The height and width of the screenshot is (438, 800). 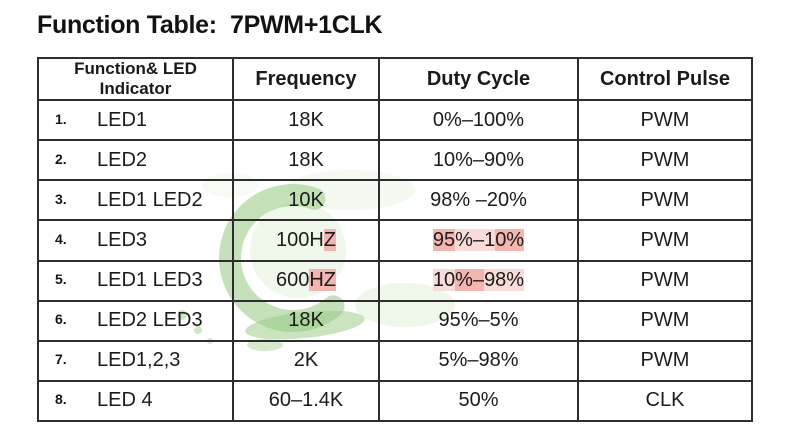 I want to click on frequency-cell: 600HZ, so click(x=306, y=280).